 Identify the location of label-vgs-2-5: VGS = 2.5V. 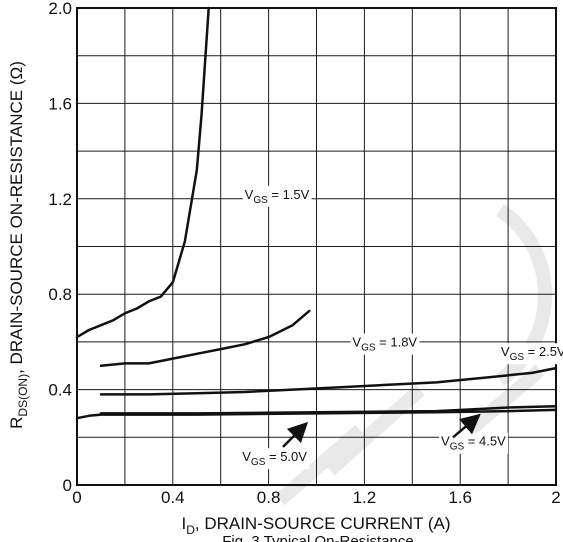
(532, 353).